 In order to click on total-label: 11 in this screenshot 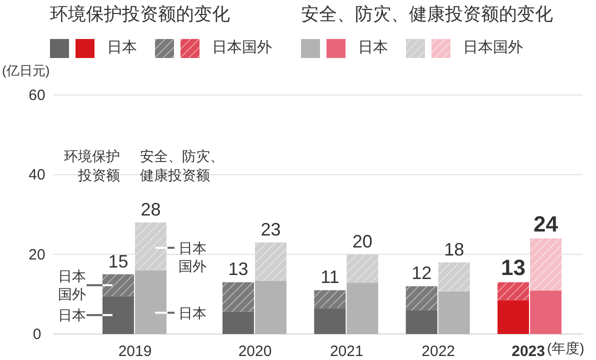, I will do `click(330, 277)`.